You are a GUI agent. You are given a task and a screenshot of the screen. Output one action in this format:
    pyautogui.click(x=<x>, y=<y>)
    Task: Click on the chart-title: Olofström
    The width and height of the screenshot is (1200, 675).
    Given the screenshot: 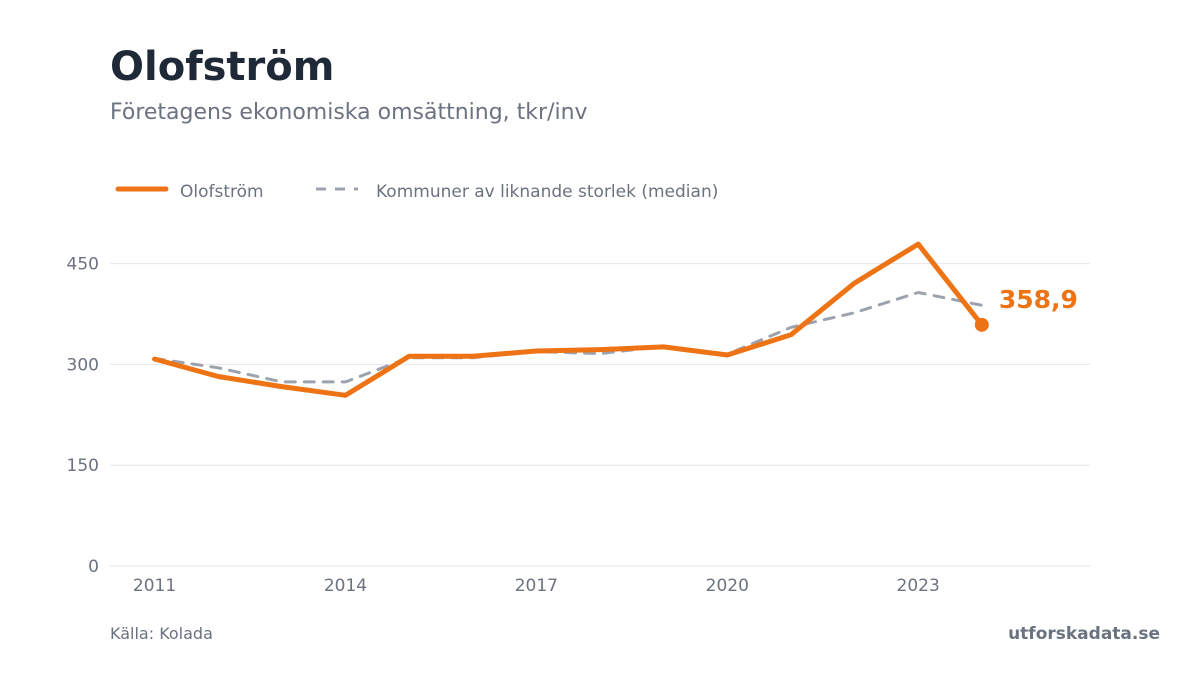 What is the action you would take?
    pyautogui.click(x=222, y=67)
    